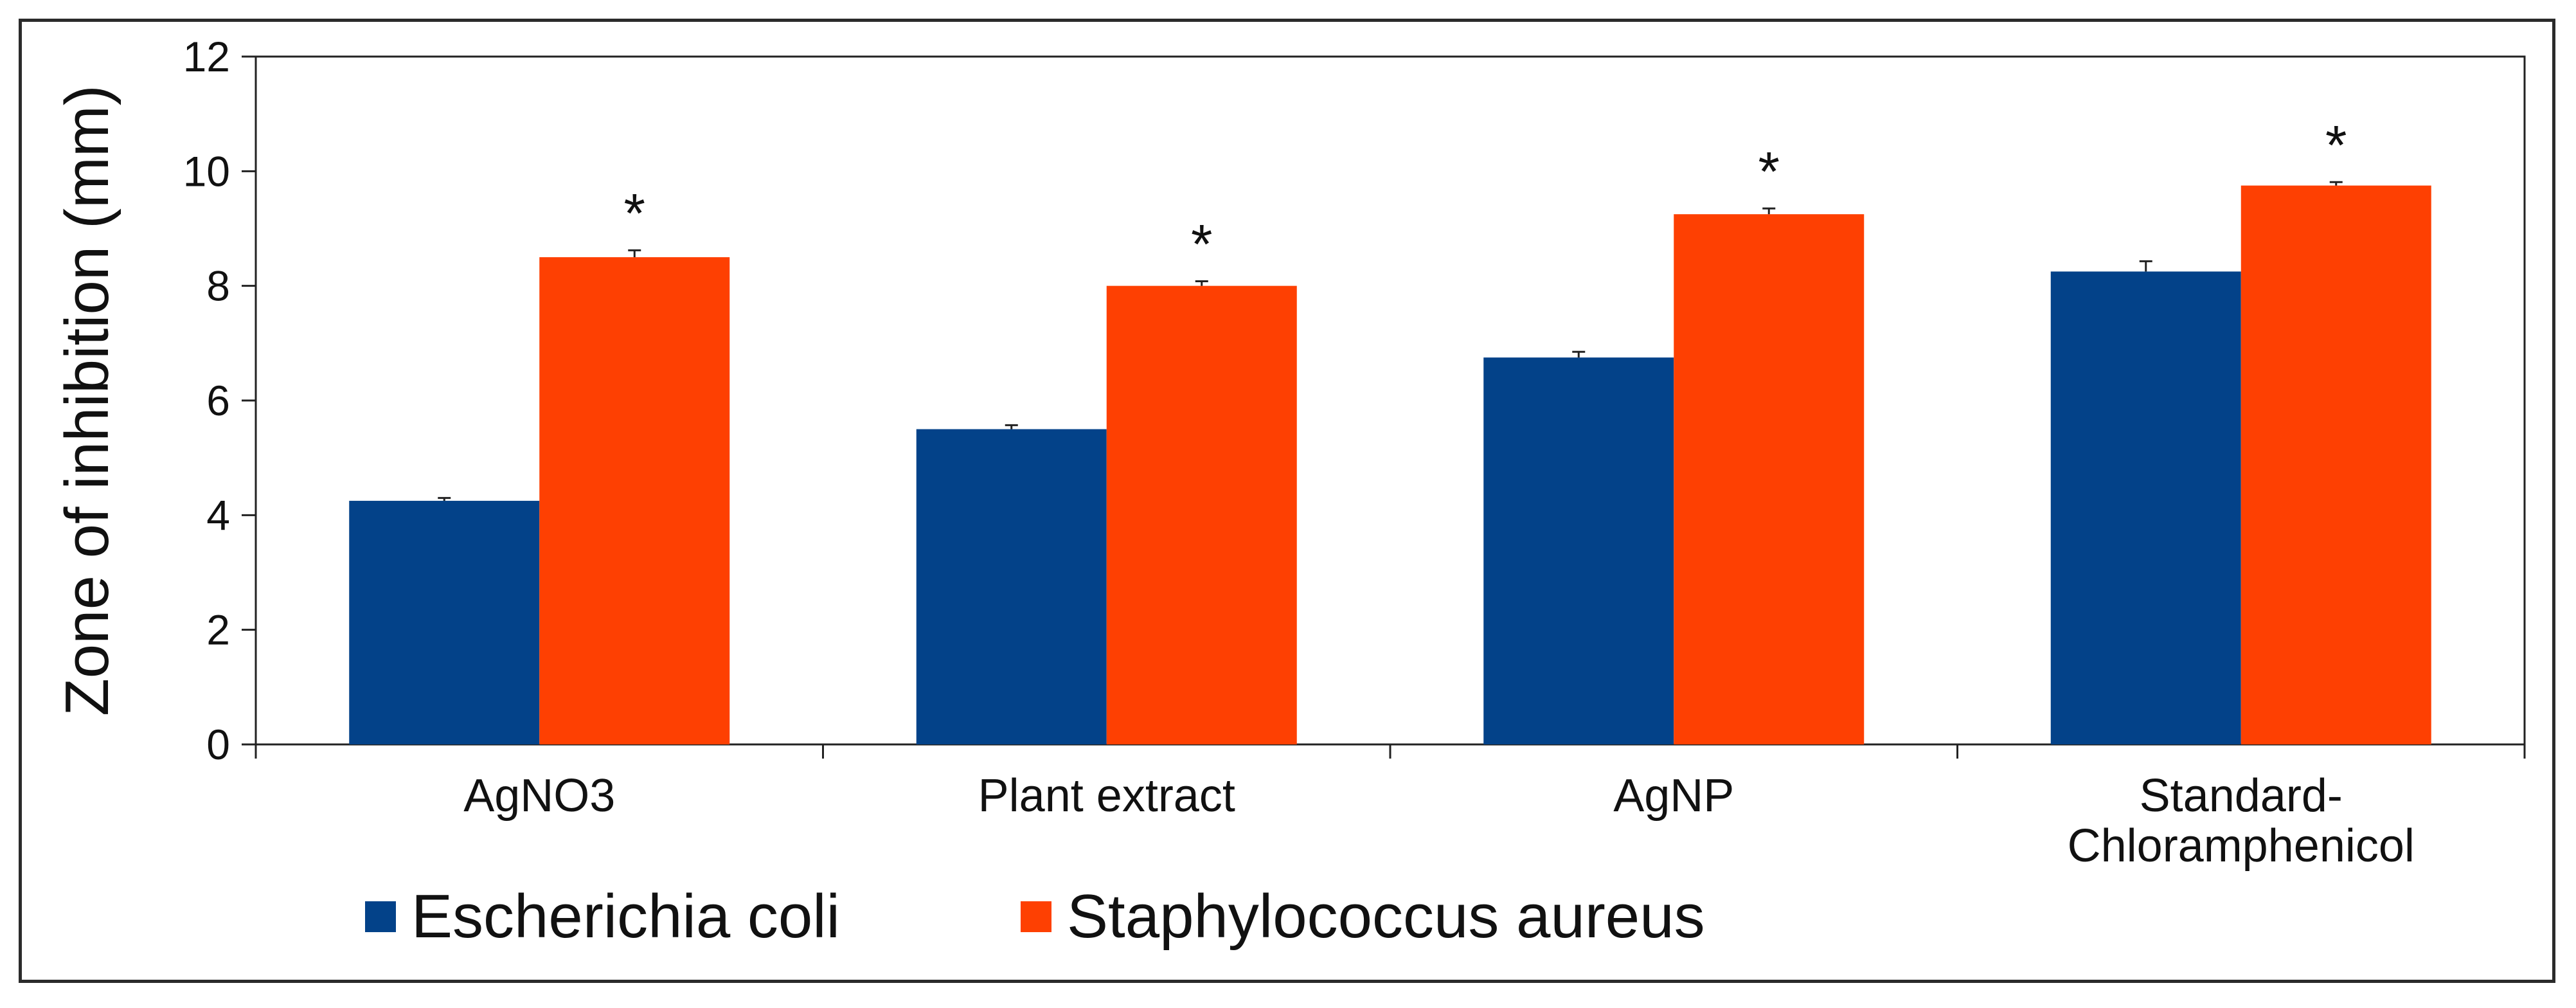  What do you see at coordinates (218, 515) in the screenshot?
I see `y-tick-label: 4` at bounding box center [218, 515].